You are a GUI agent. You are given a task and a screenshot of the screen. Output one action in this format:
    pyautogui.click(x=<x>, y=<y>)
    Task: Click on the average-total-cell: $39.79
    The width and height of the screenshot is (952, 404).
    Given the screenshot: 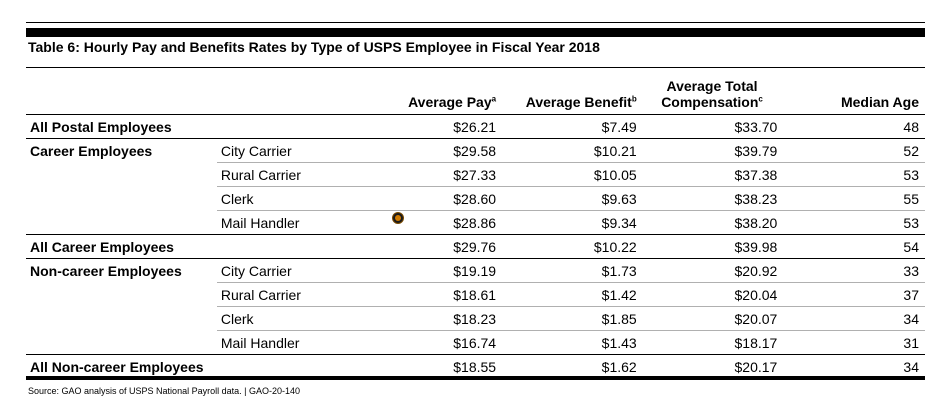 What is the action you would take?
    pyautogui.click(x=713, y=150)
    